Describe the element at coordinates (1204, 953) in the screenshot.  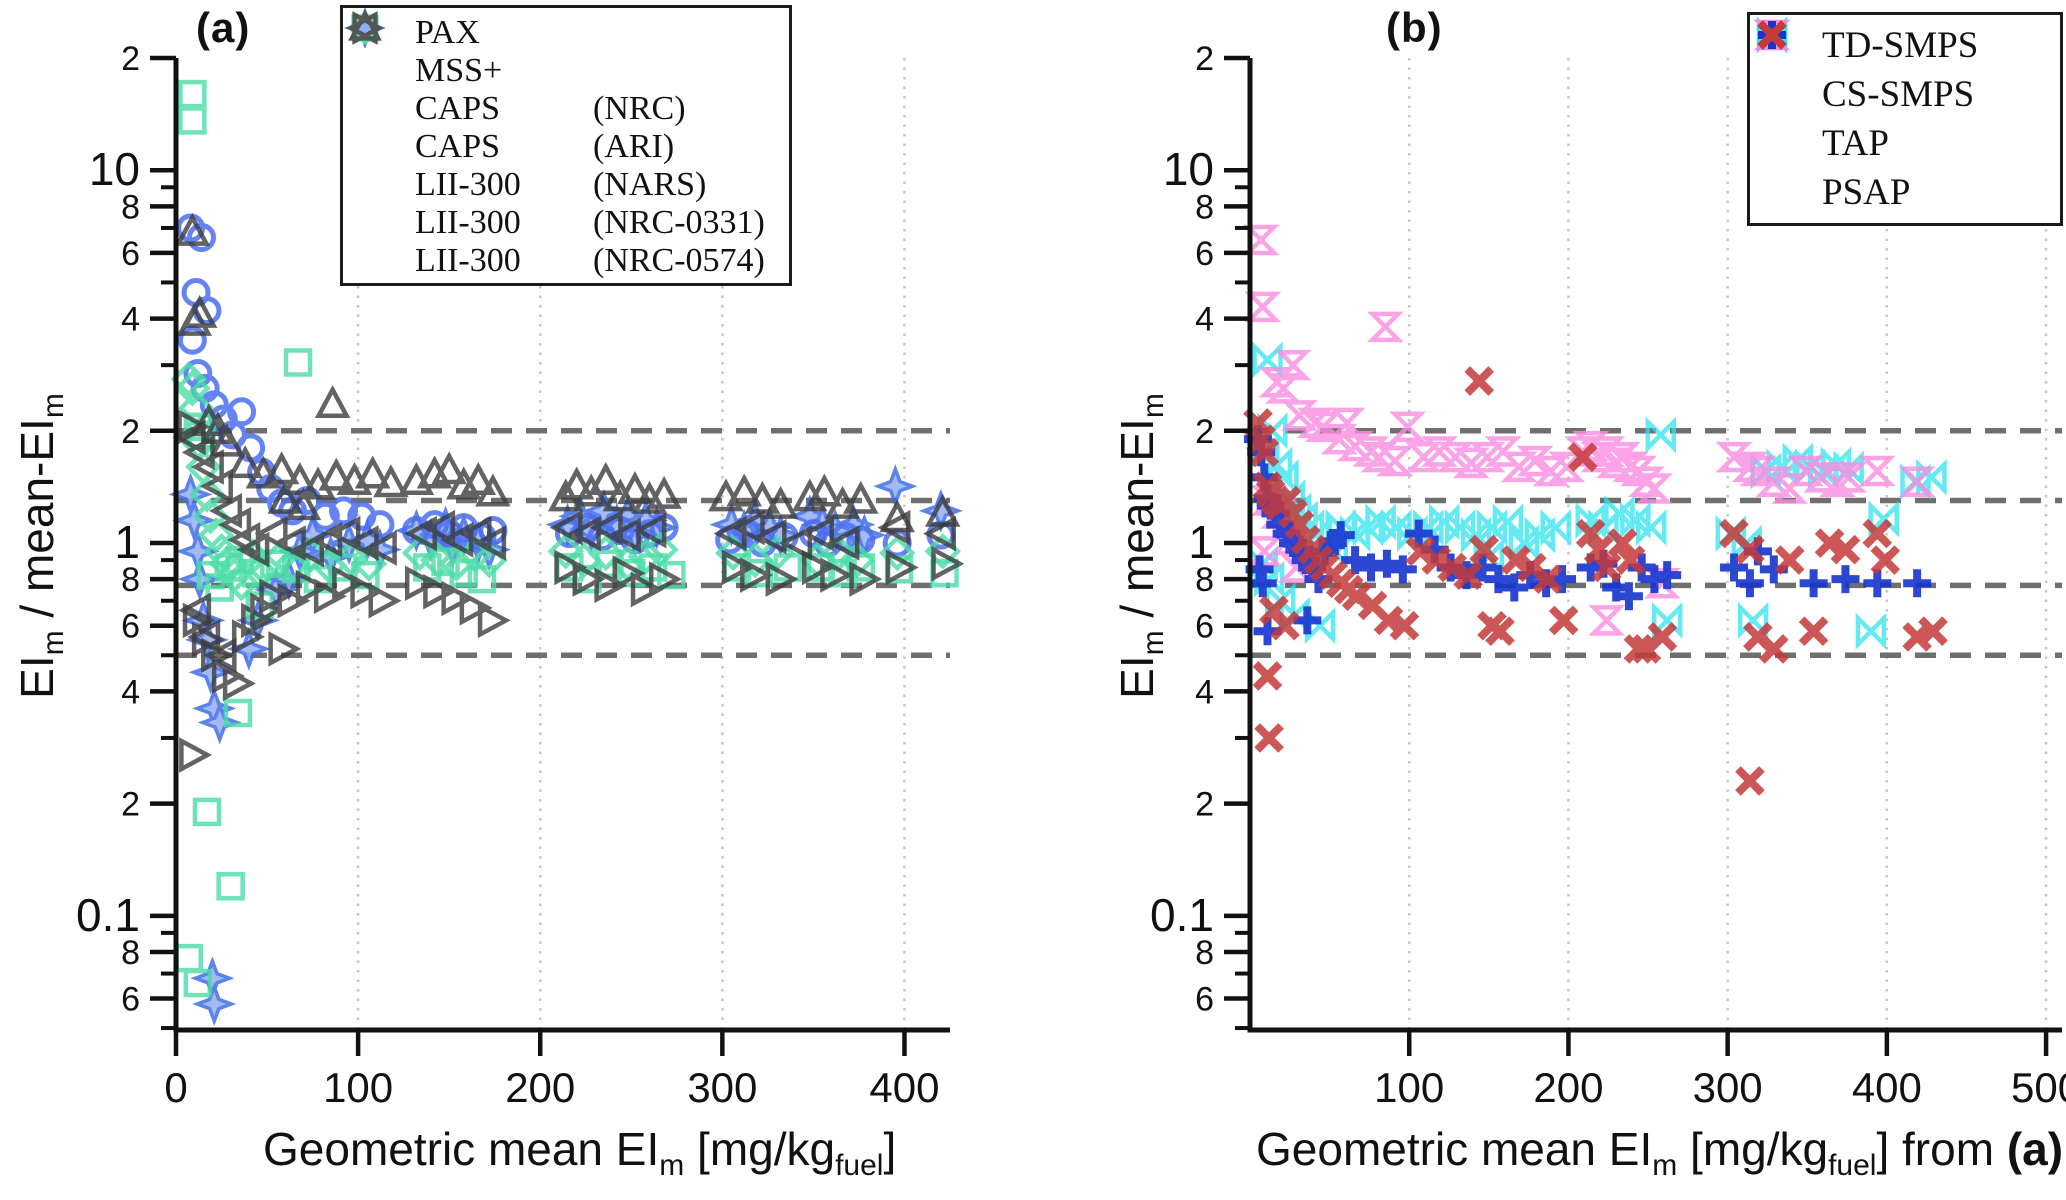
I see `y-tick-label: 8` at that location.